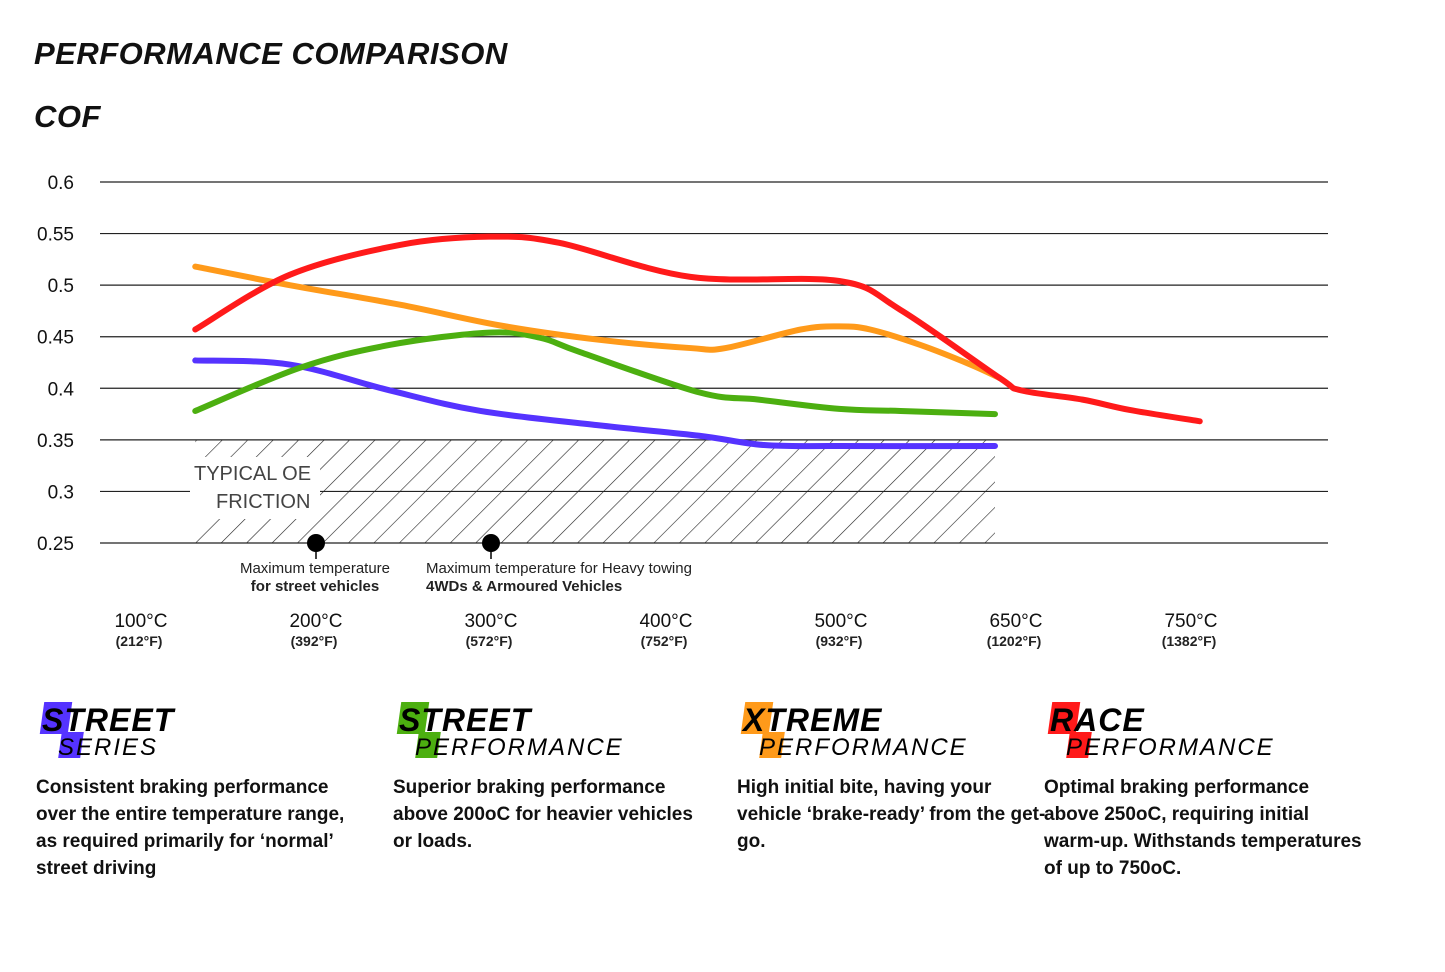 The image size is (1445, 972). Describe the element at coordinates (559, 568) in the screenshot. I see `annotation-text: Maximum temperature for Heavy towing` at that location.